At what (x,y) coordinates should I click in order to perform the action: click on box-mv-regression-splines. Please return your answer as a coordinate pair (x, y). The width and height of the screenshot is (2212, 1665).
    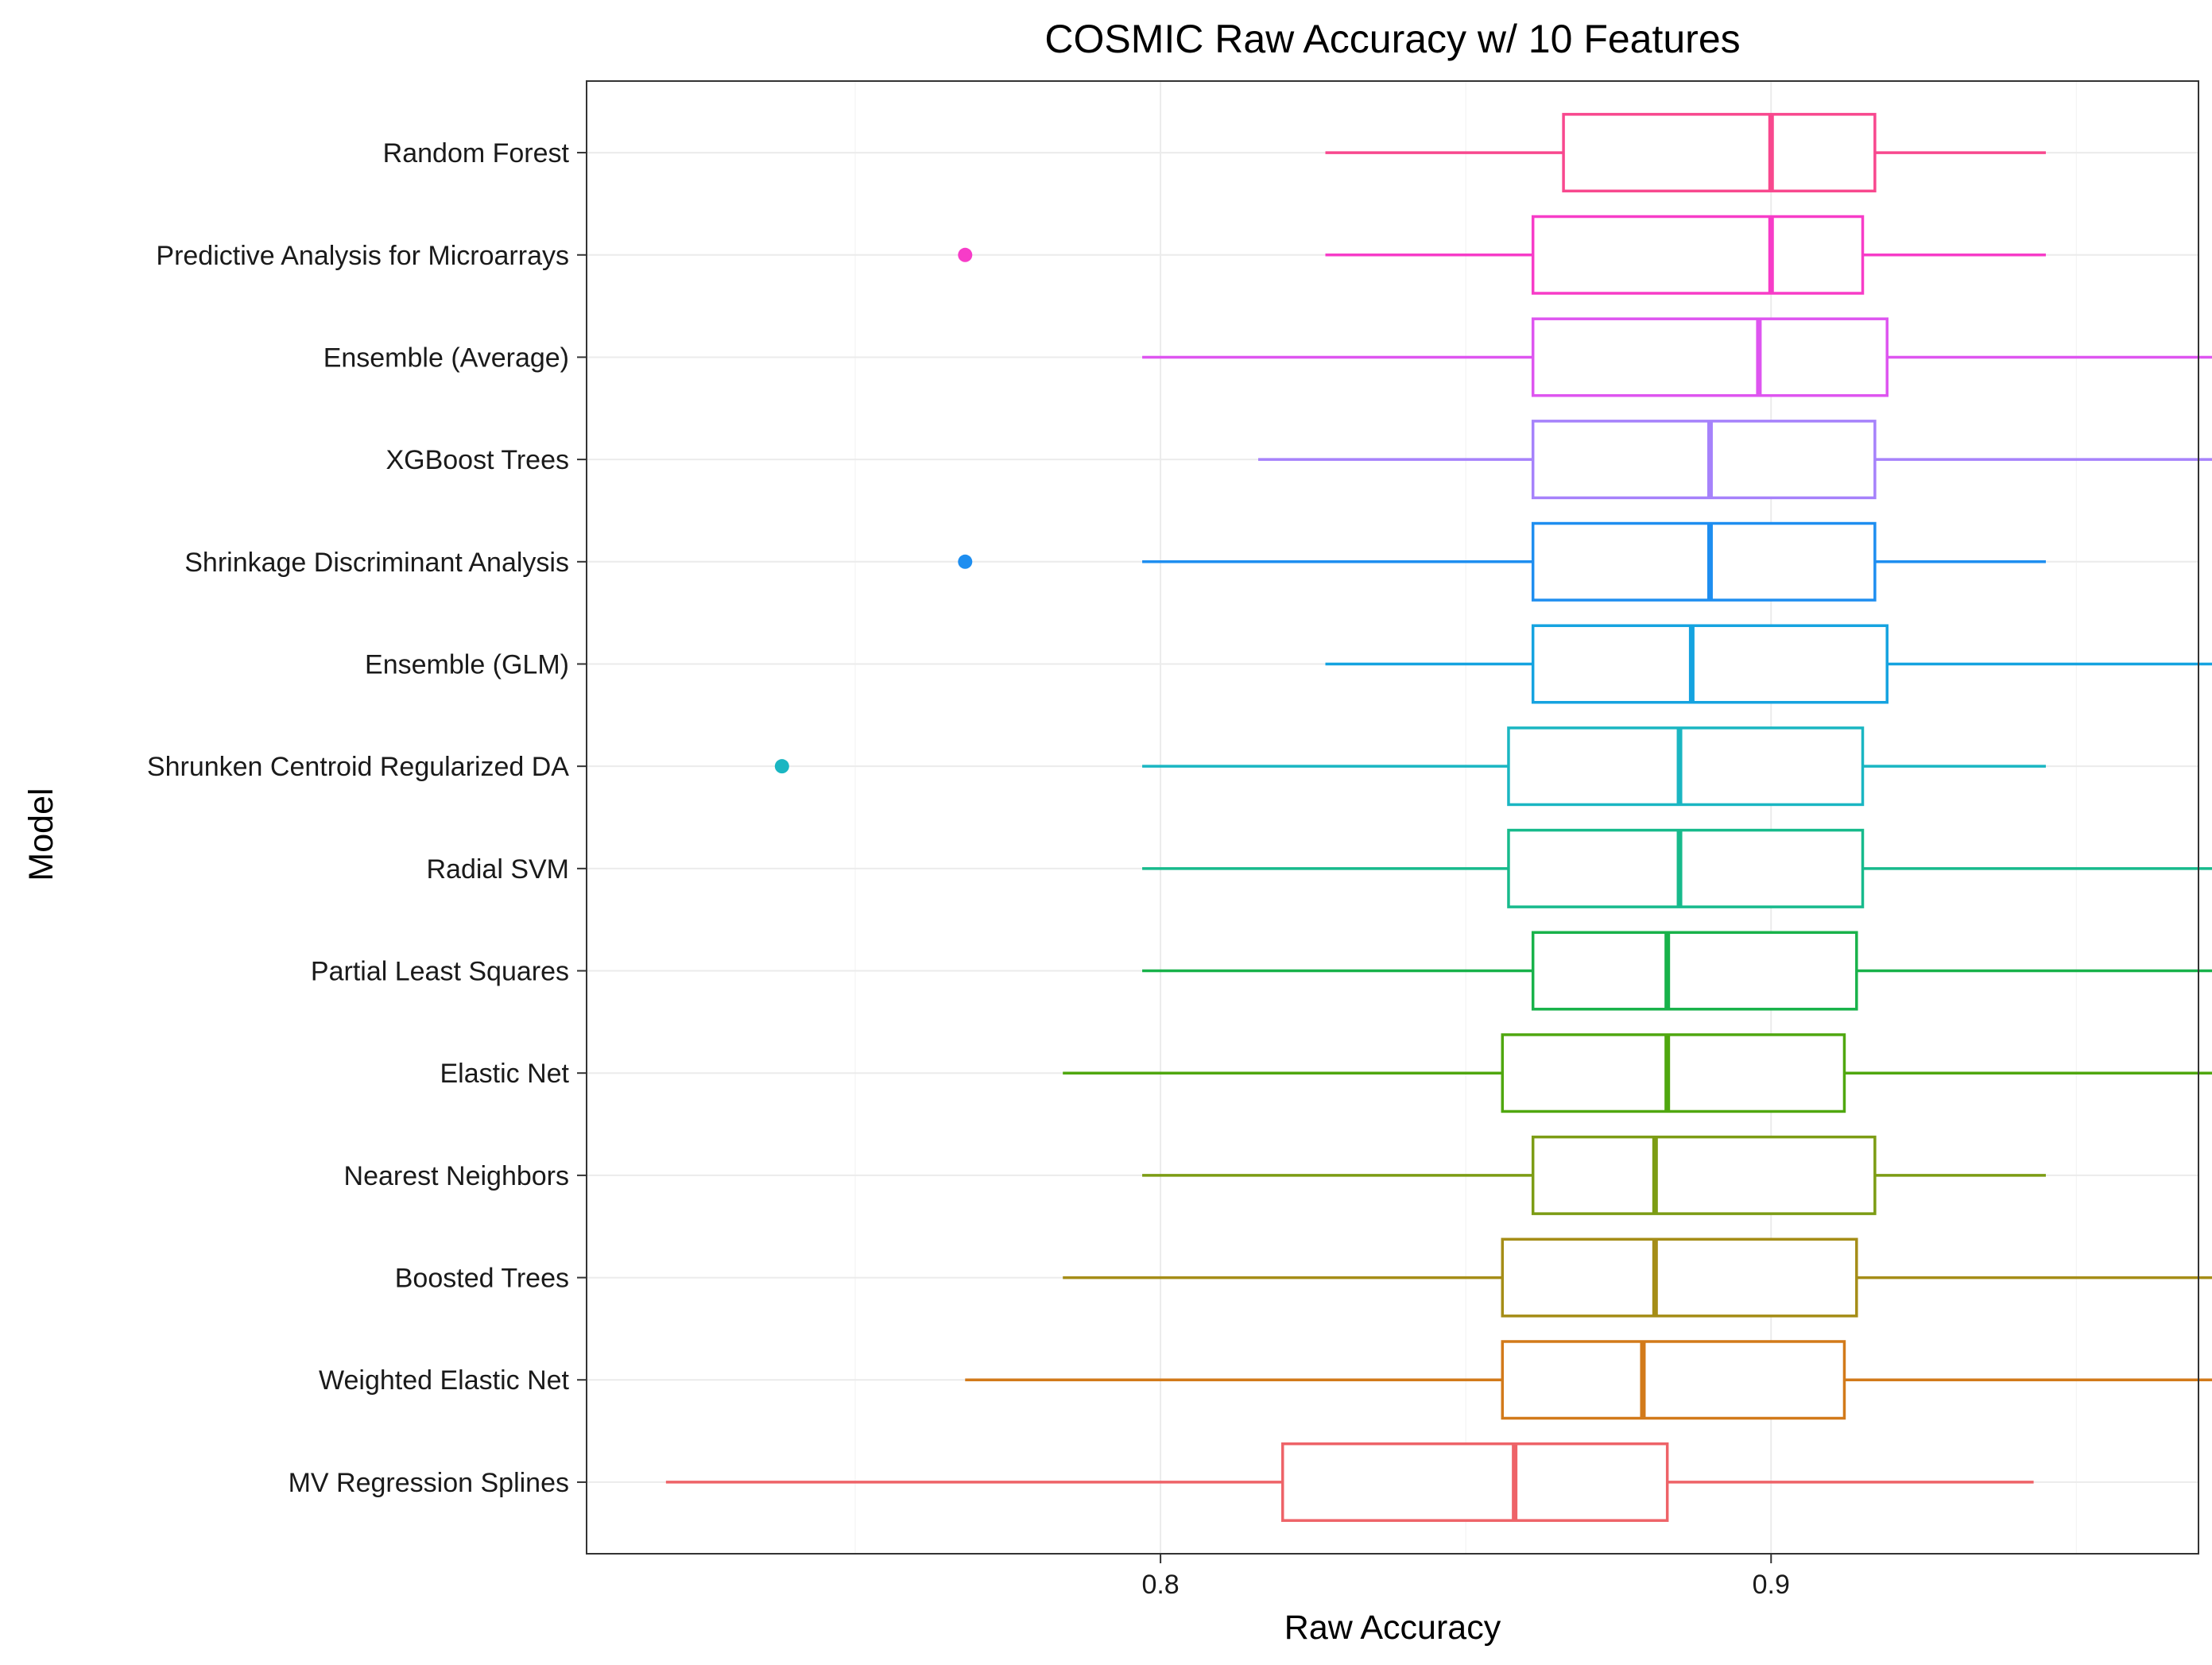
    Looking at the image, I should click on (1349, 1482).